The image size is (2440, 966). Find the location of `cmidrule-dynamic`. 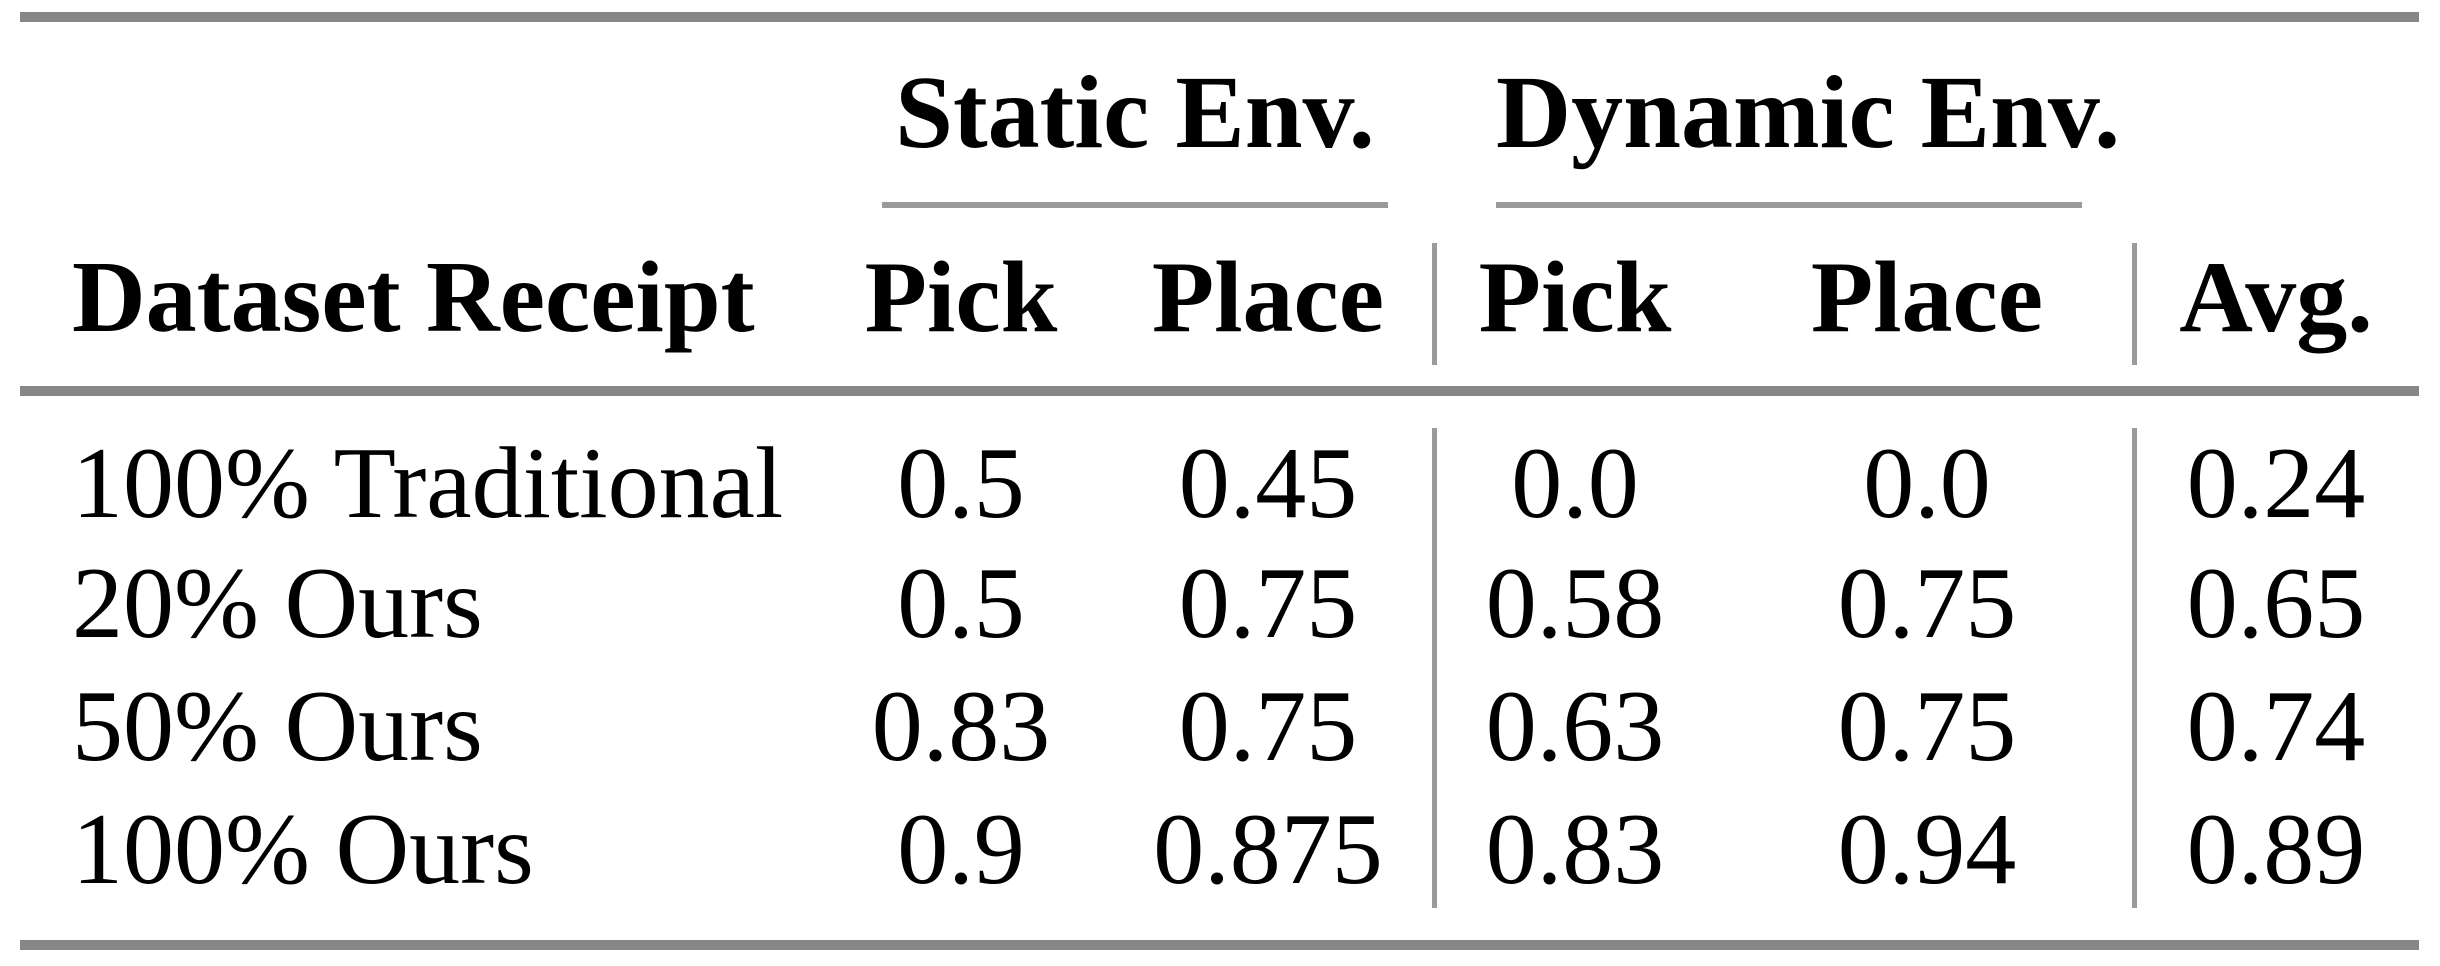

cmidrule-dynamic is located at coordinates (1789, 205).